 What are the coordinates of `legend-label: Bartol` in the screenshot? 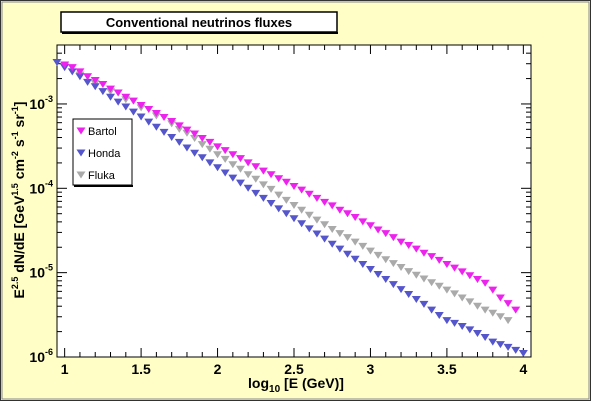 It's located at (102, 132).